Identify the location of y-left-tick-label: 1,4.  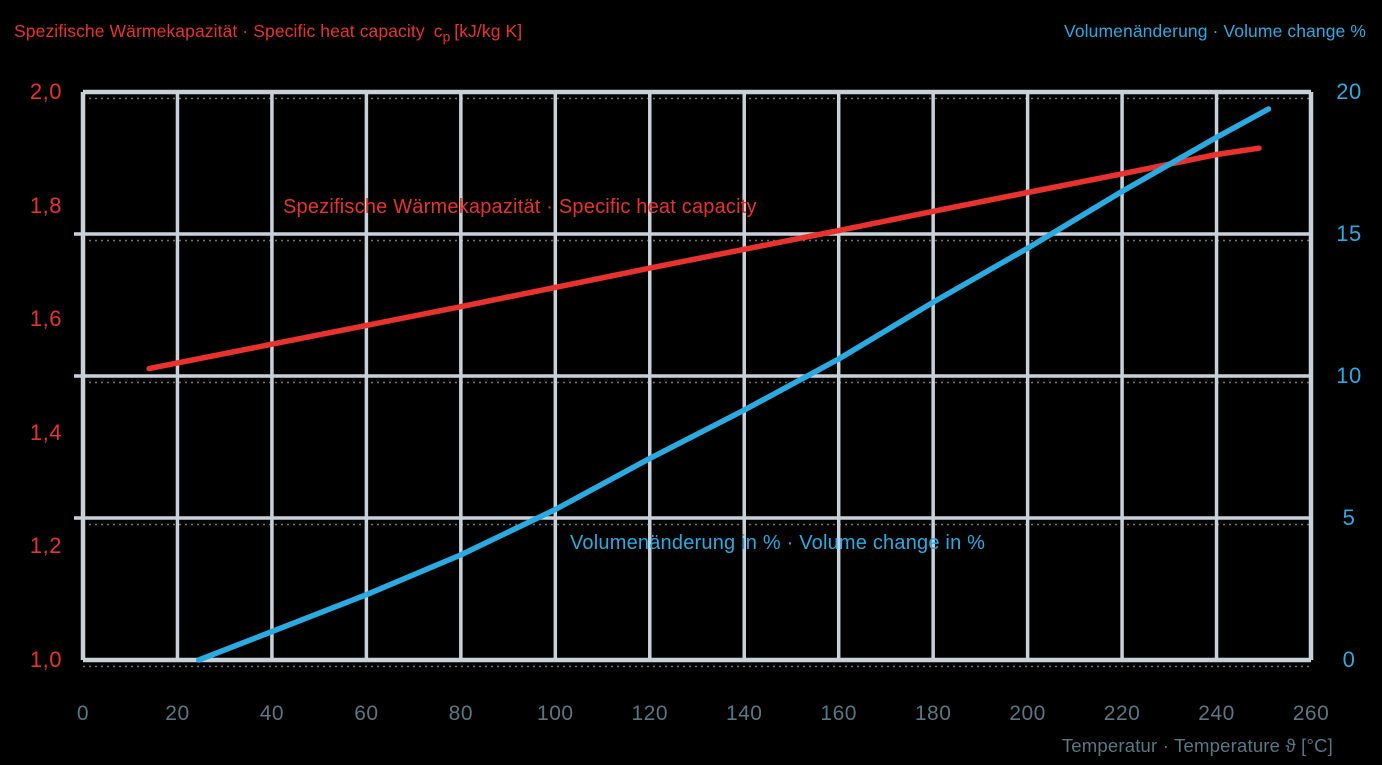
(45, 432).